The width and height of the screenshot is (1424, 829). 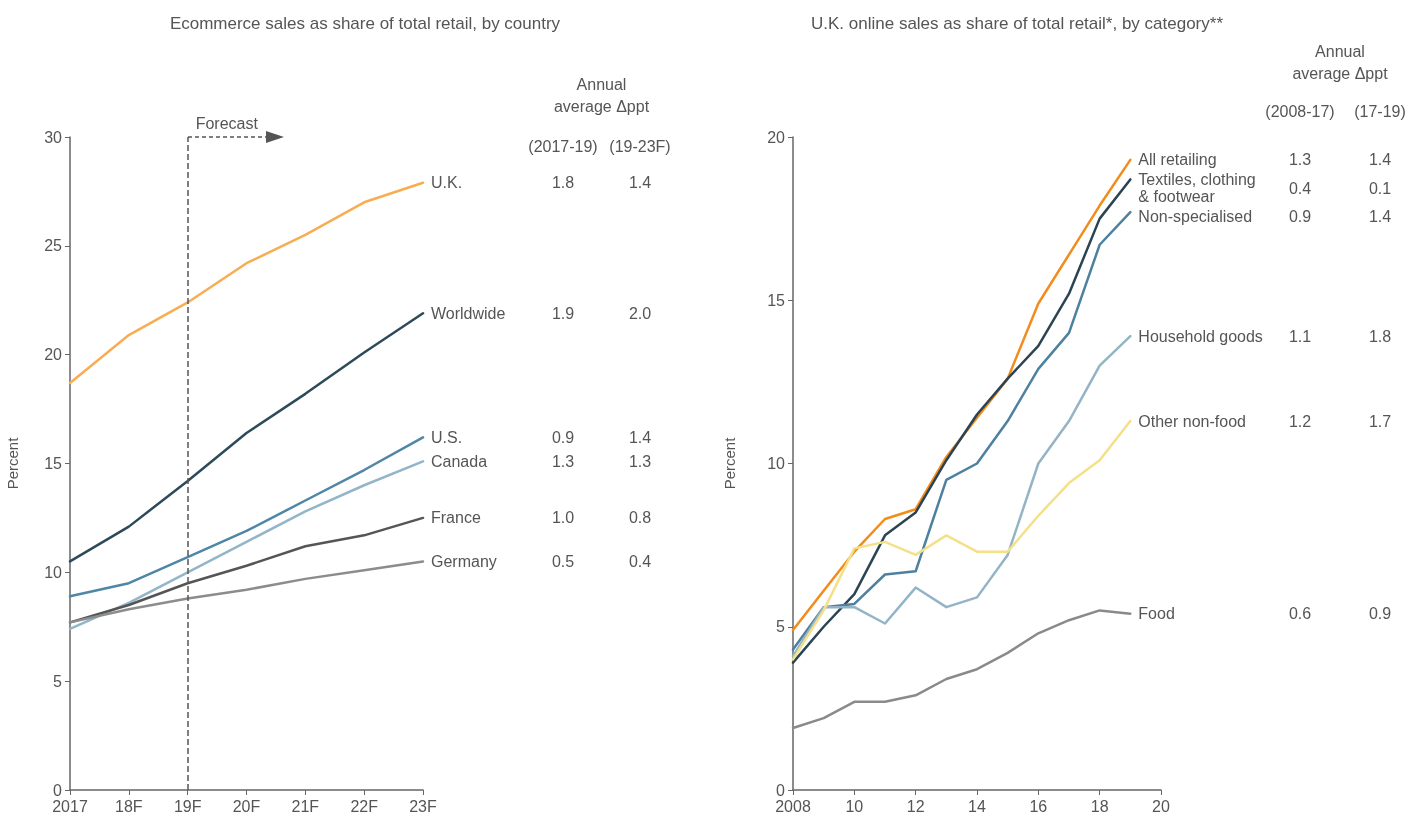 What do you see at coordinates (640, 313) in the screenshot?
I see `text: 2.0` at bounding box center [640, 313].